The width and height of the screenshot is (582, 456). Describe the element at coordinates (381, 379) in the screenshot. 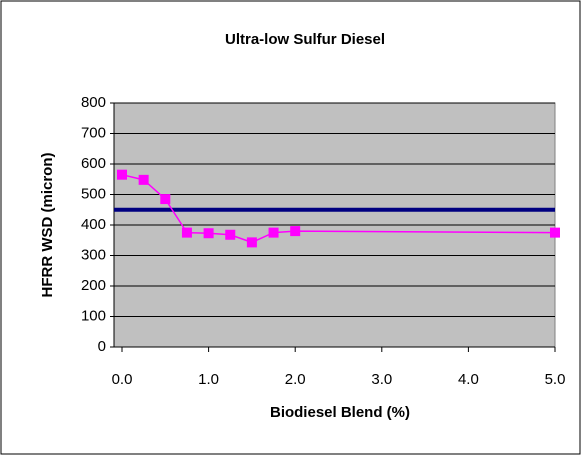

I see `x-tick-label: 3.0` at that location.